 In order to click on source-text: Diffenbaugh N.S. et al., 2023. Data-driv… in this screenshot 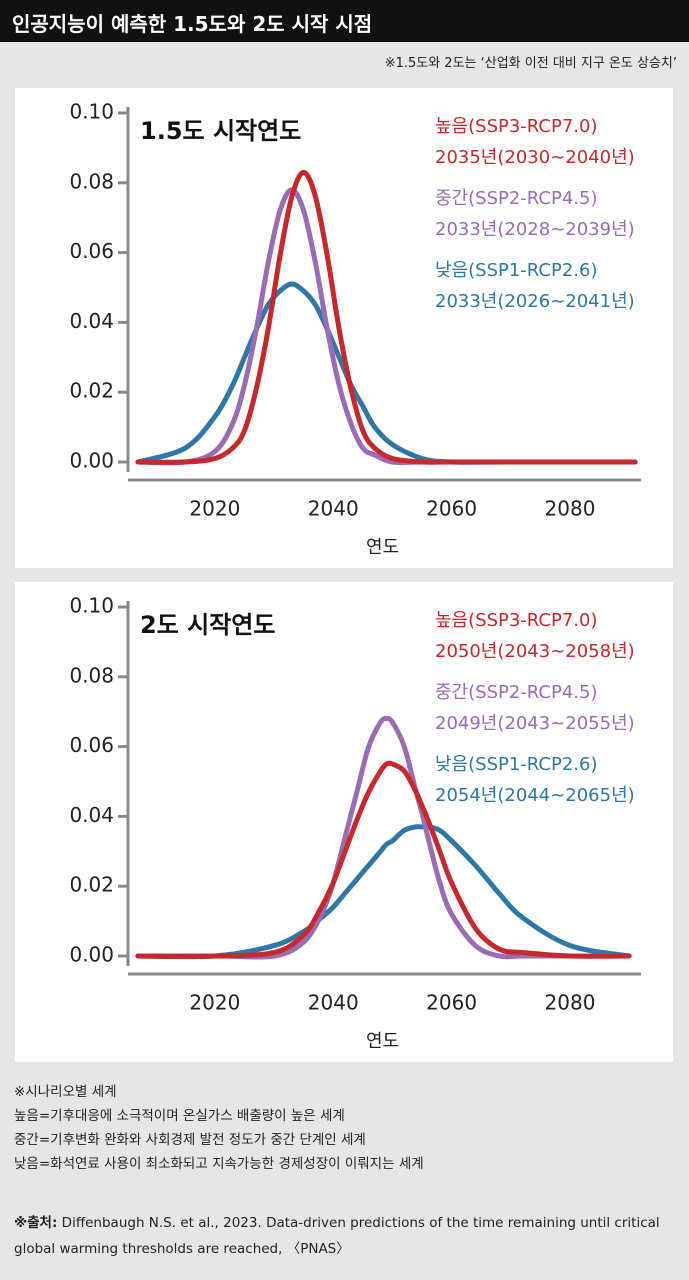, I will do `click(337, 1236)`.